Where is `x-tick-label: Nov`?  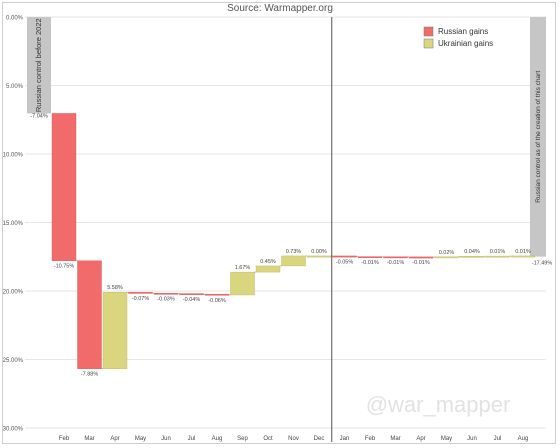 x-tick-label: Nov is located at coordinates (293, 439).